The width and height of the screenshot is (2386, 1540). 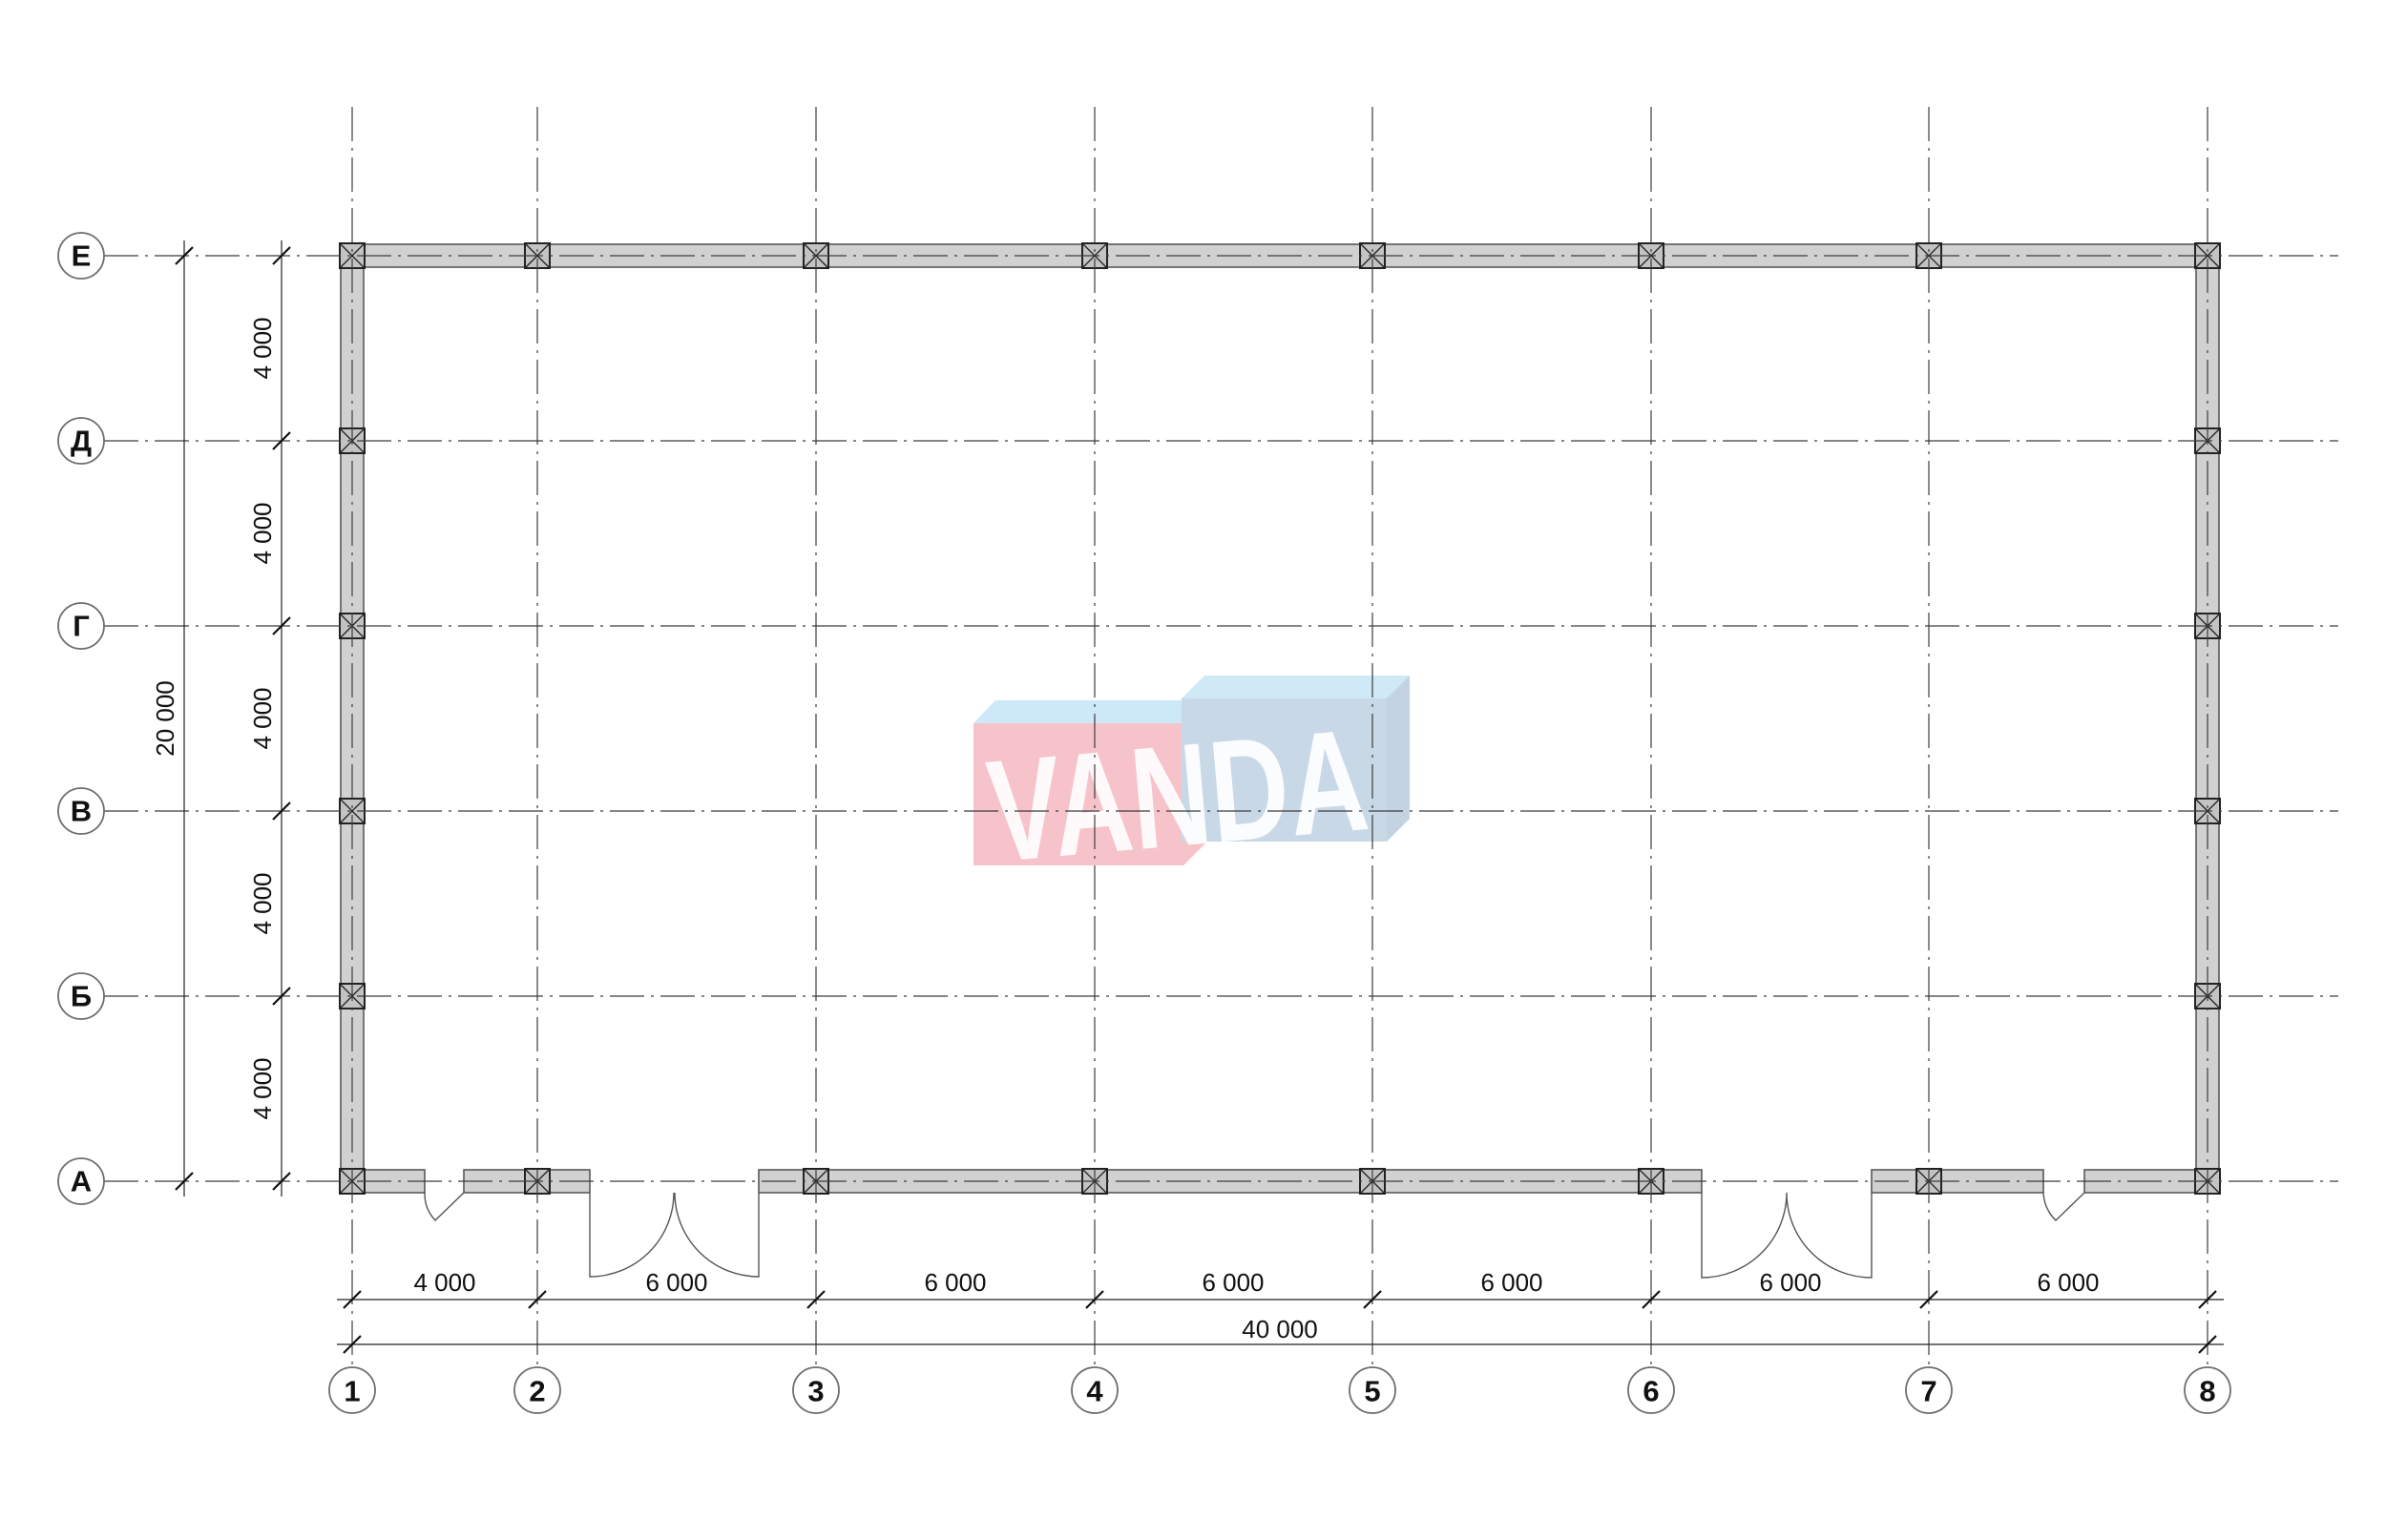 I want to click on row-axis-label: Д, so click(x=82, y=442).